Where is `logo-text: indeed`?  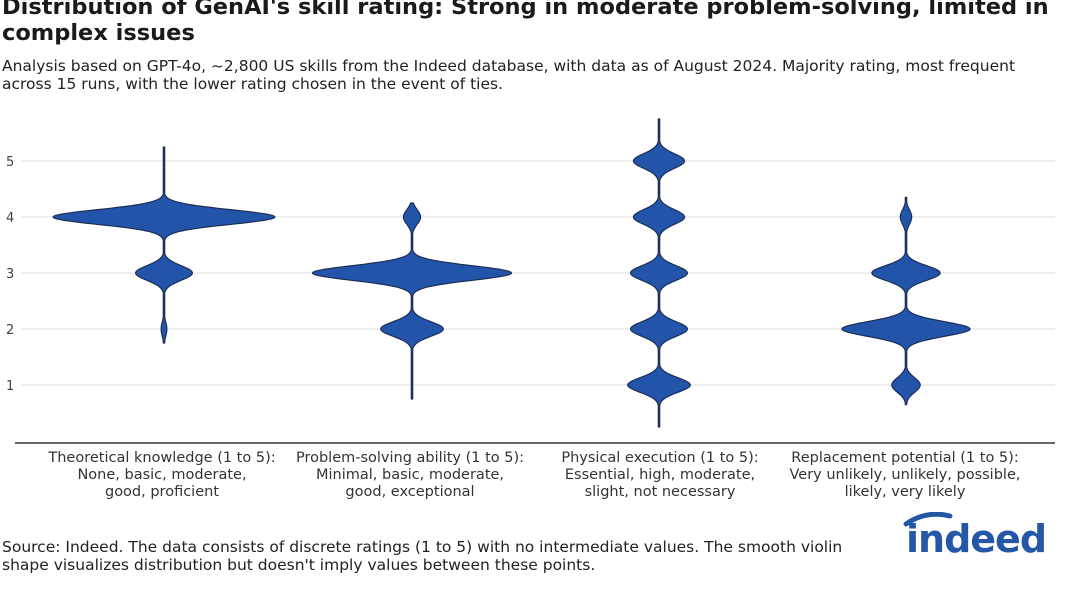
logo-text: indeed is located at coordinates (976, 538).